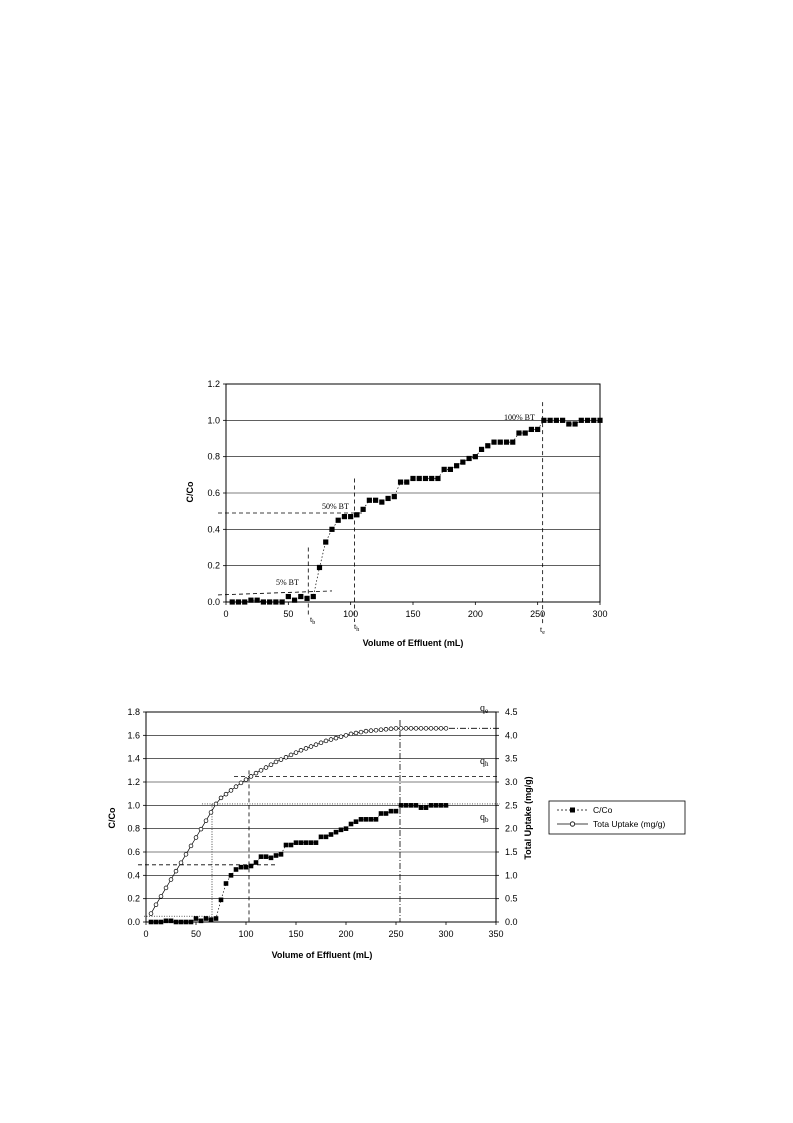  I want to click on chart-2-y2-tick-label: 0.5, so click(511, 899).